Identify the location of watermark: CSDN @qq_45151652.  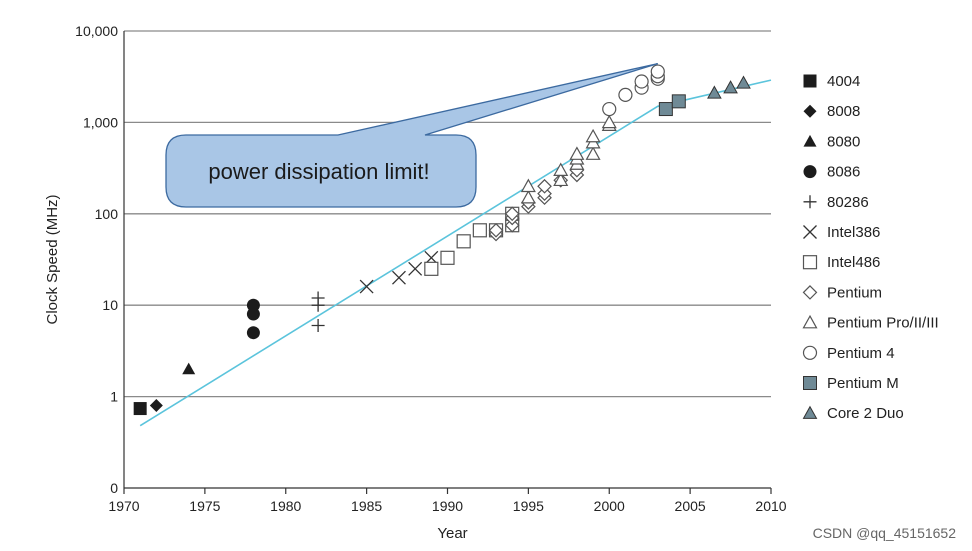
(884, 533).